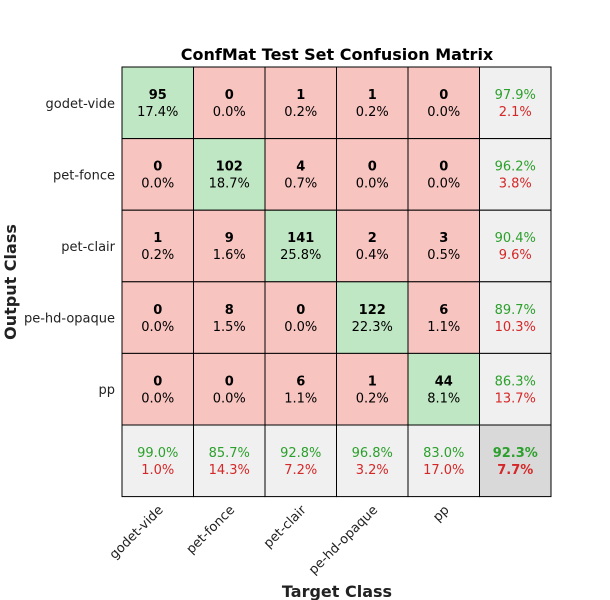  I want to click on cell-count: 122, so click(372, 310).